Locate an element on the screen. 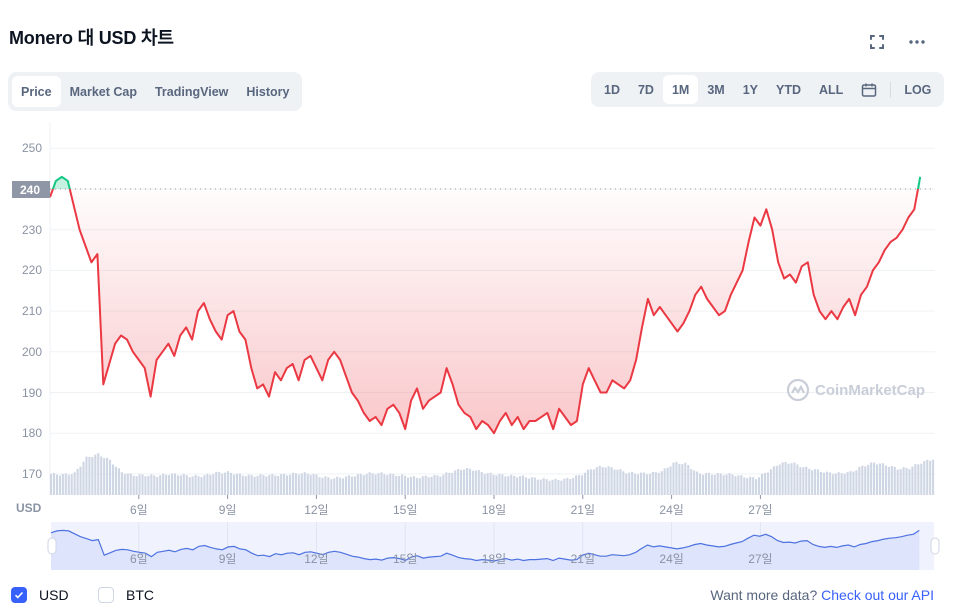 Image resolution: width=954 pixels, height=613 pixels. btc-checkbox-label: BTC is located at coordinates (140, 595).